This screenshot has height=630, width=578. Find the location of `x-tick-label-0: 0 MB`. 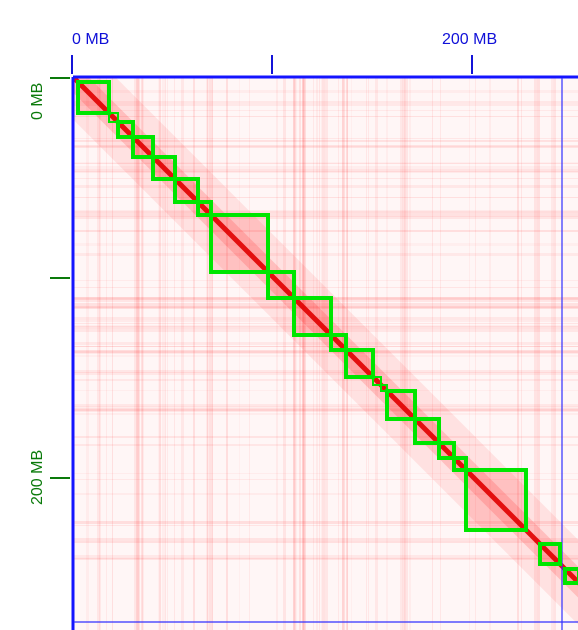

x-tick-label-0: 0 MB is located at coordinates (91, 39).